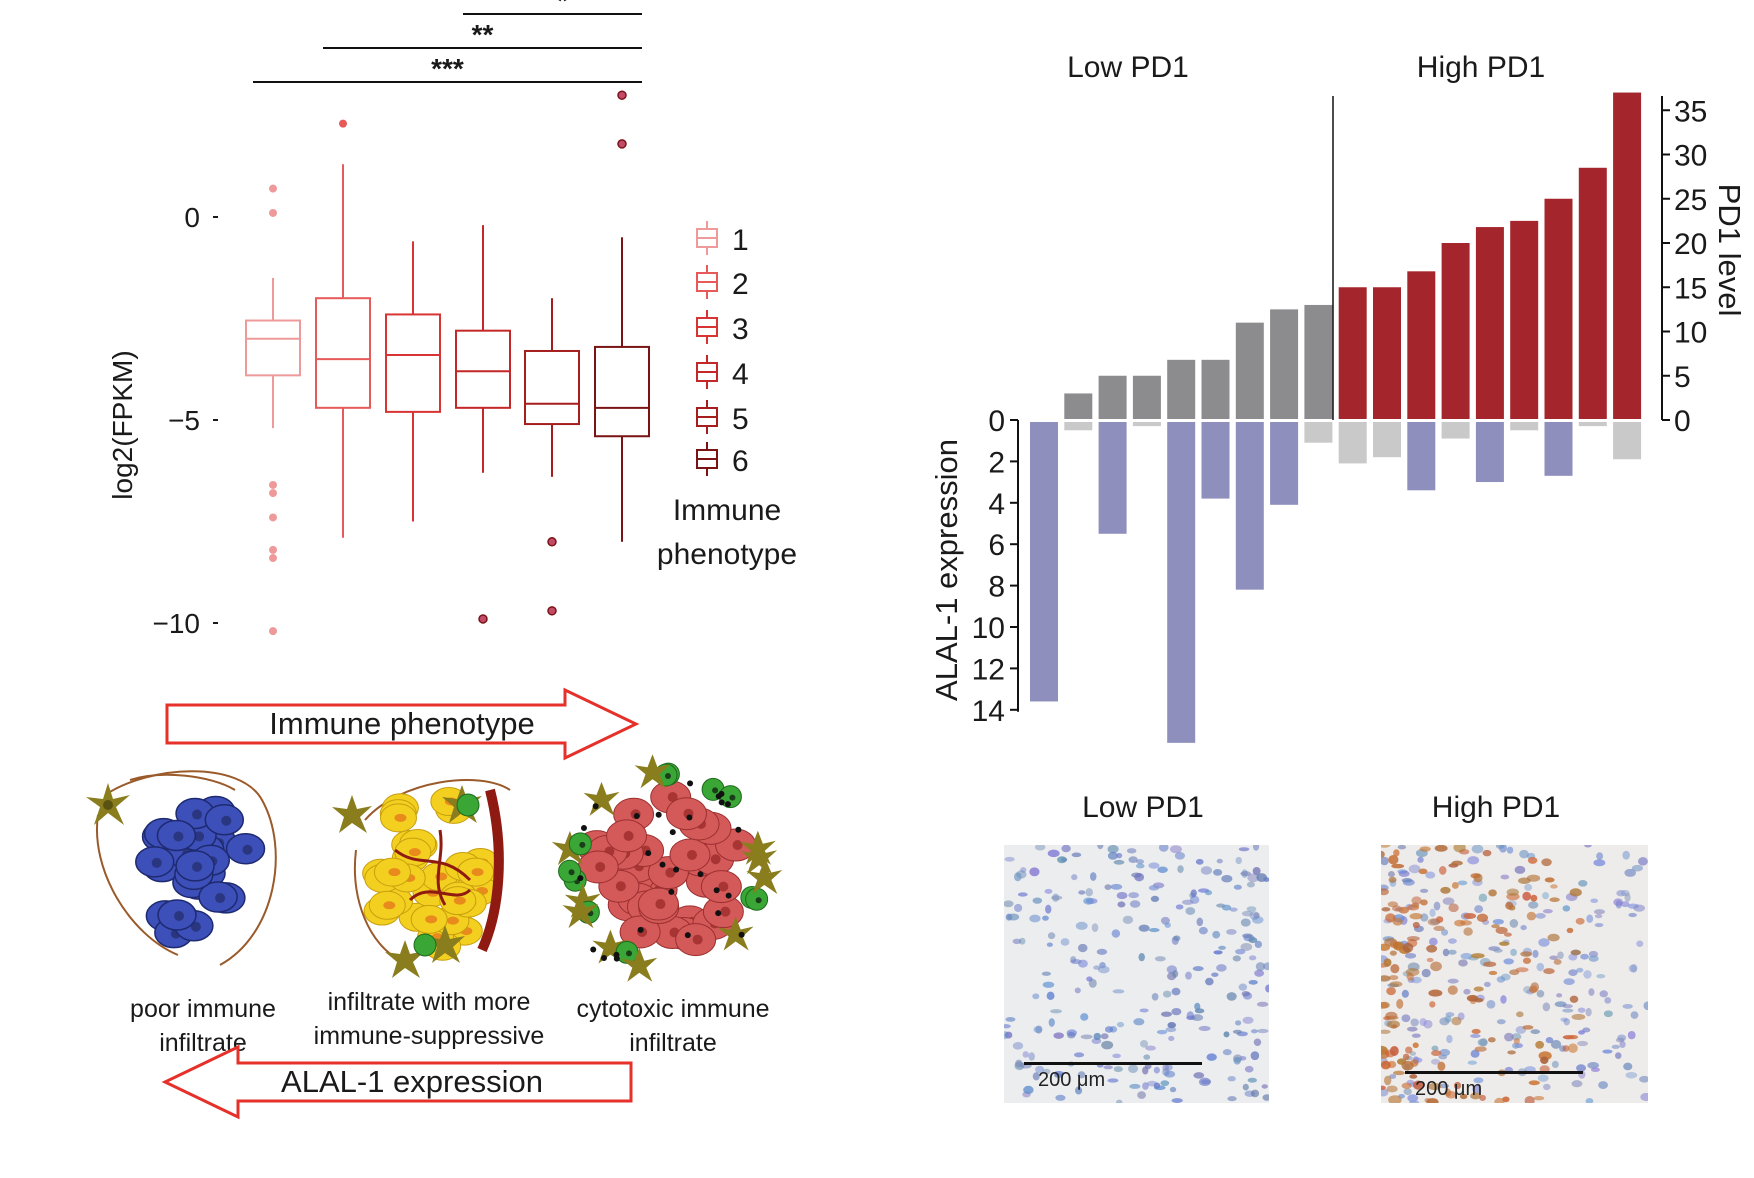 The width and height of the screenshot is (1754, 1178). I want to click on micrograph-high-pd1: 200 μm, so click(1514, 974).